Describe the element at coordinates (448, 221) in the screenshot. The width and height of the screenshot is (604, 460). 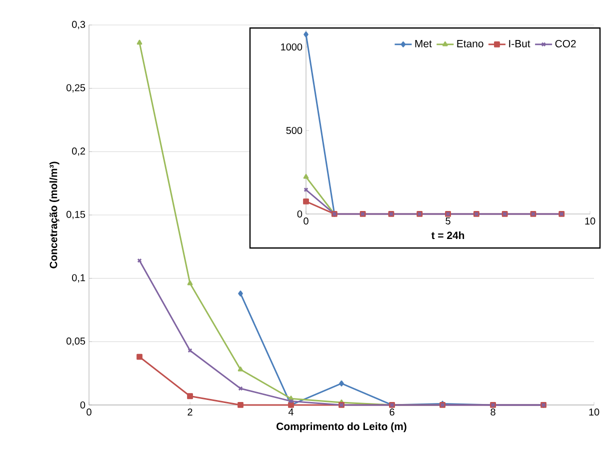
I see `x-tick-label: 5` at that location.